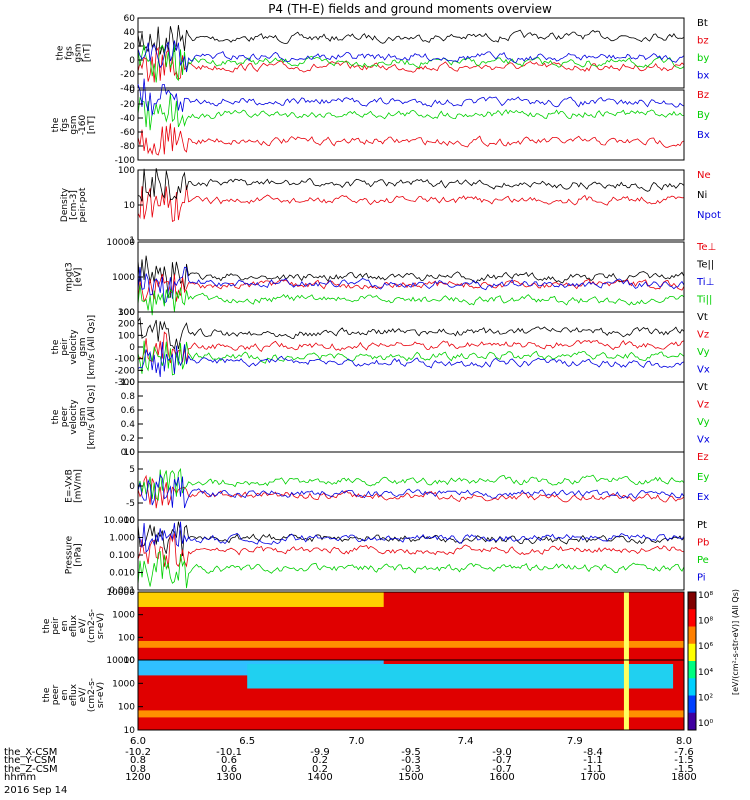 The width and height of the screenshot is (750, 800). I want to click on y-tick-label: 10.000, so click(120, 521).